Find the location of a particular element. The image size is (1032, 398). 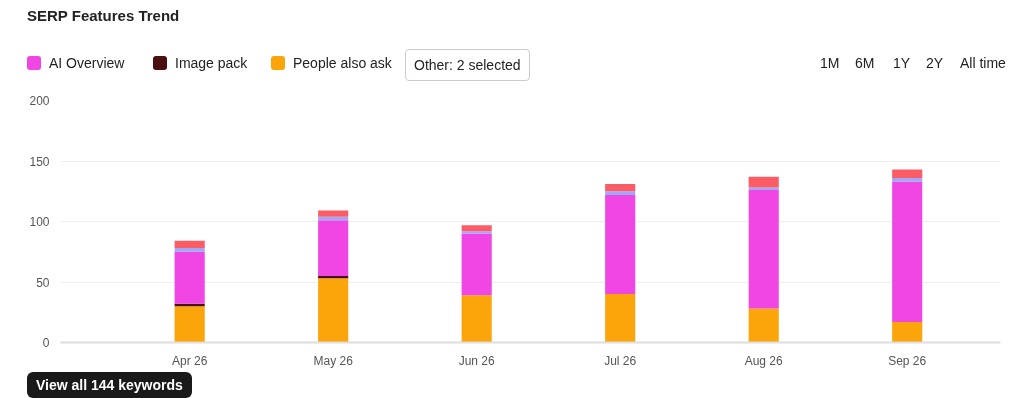

text: 1Y is located at coordinates (902, 63).